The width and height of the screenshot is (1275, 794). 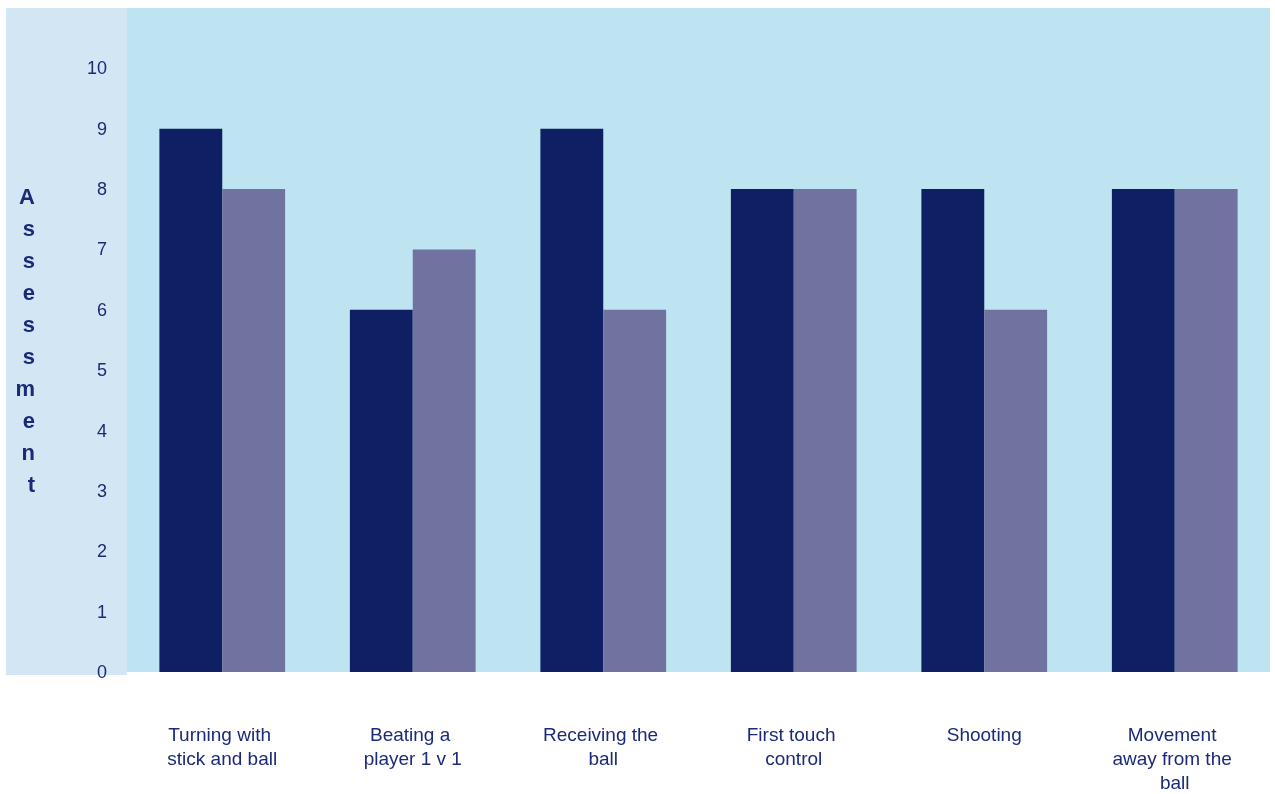 What do you see at coordinates (101, 551) in the screenshot?
I see `y-tick-label: 2` at bounding box center [101, 551].